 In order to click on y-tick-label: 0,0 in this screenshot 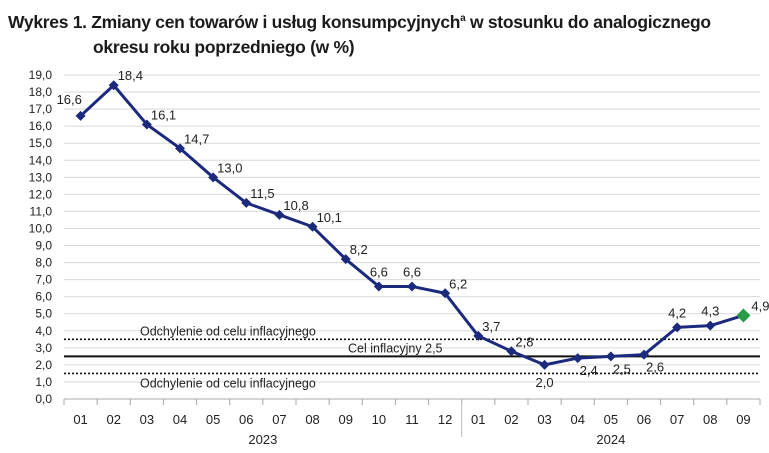, I will do `click(43, 399)`.